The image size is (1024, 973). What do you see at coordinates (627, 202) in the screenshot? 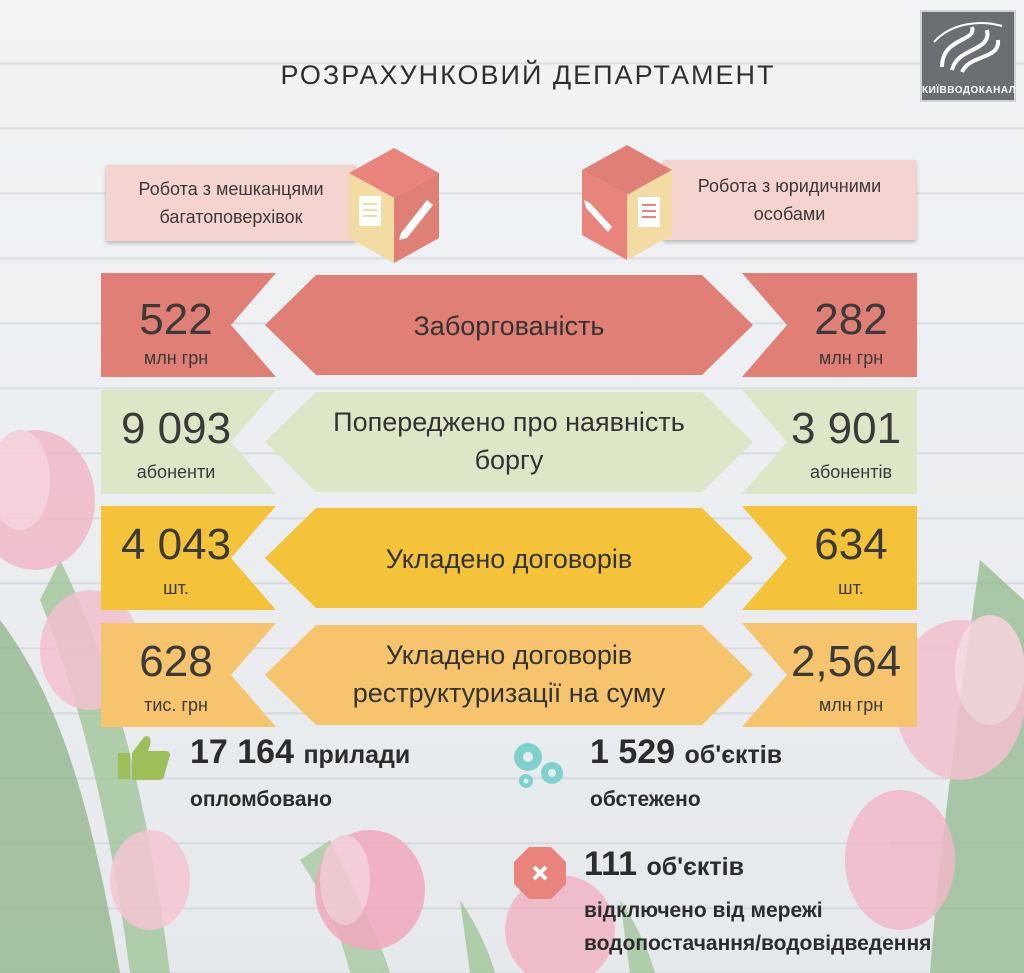
I see `cube-right` at bounding box center [627, 202].